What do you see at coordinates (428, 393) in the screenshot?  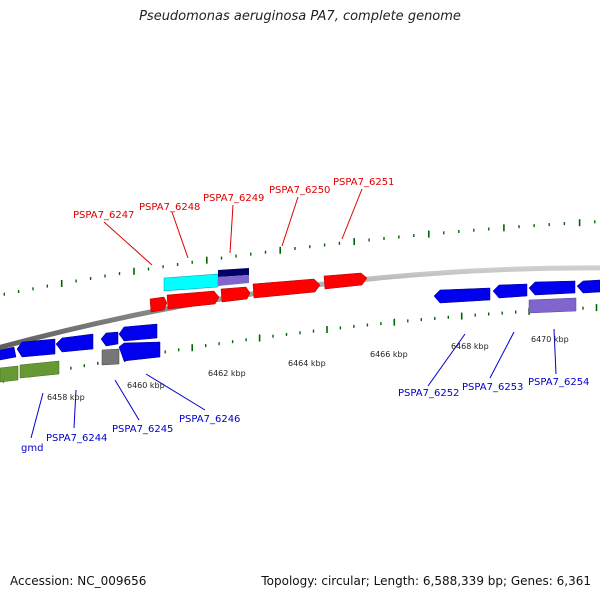 I see `gene-label-pspa7-6252: PSPA7_6252` at bounding box center [428, 393].